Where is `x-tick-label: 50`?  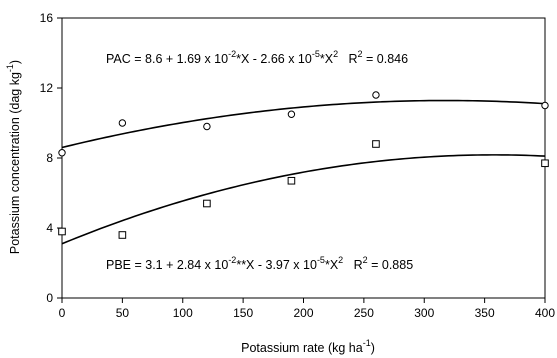
x-tick-label: 50 is located at coordinates (123, 313).